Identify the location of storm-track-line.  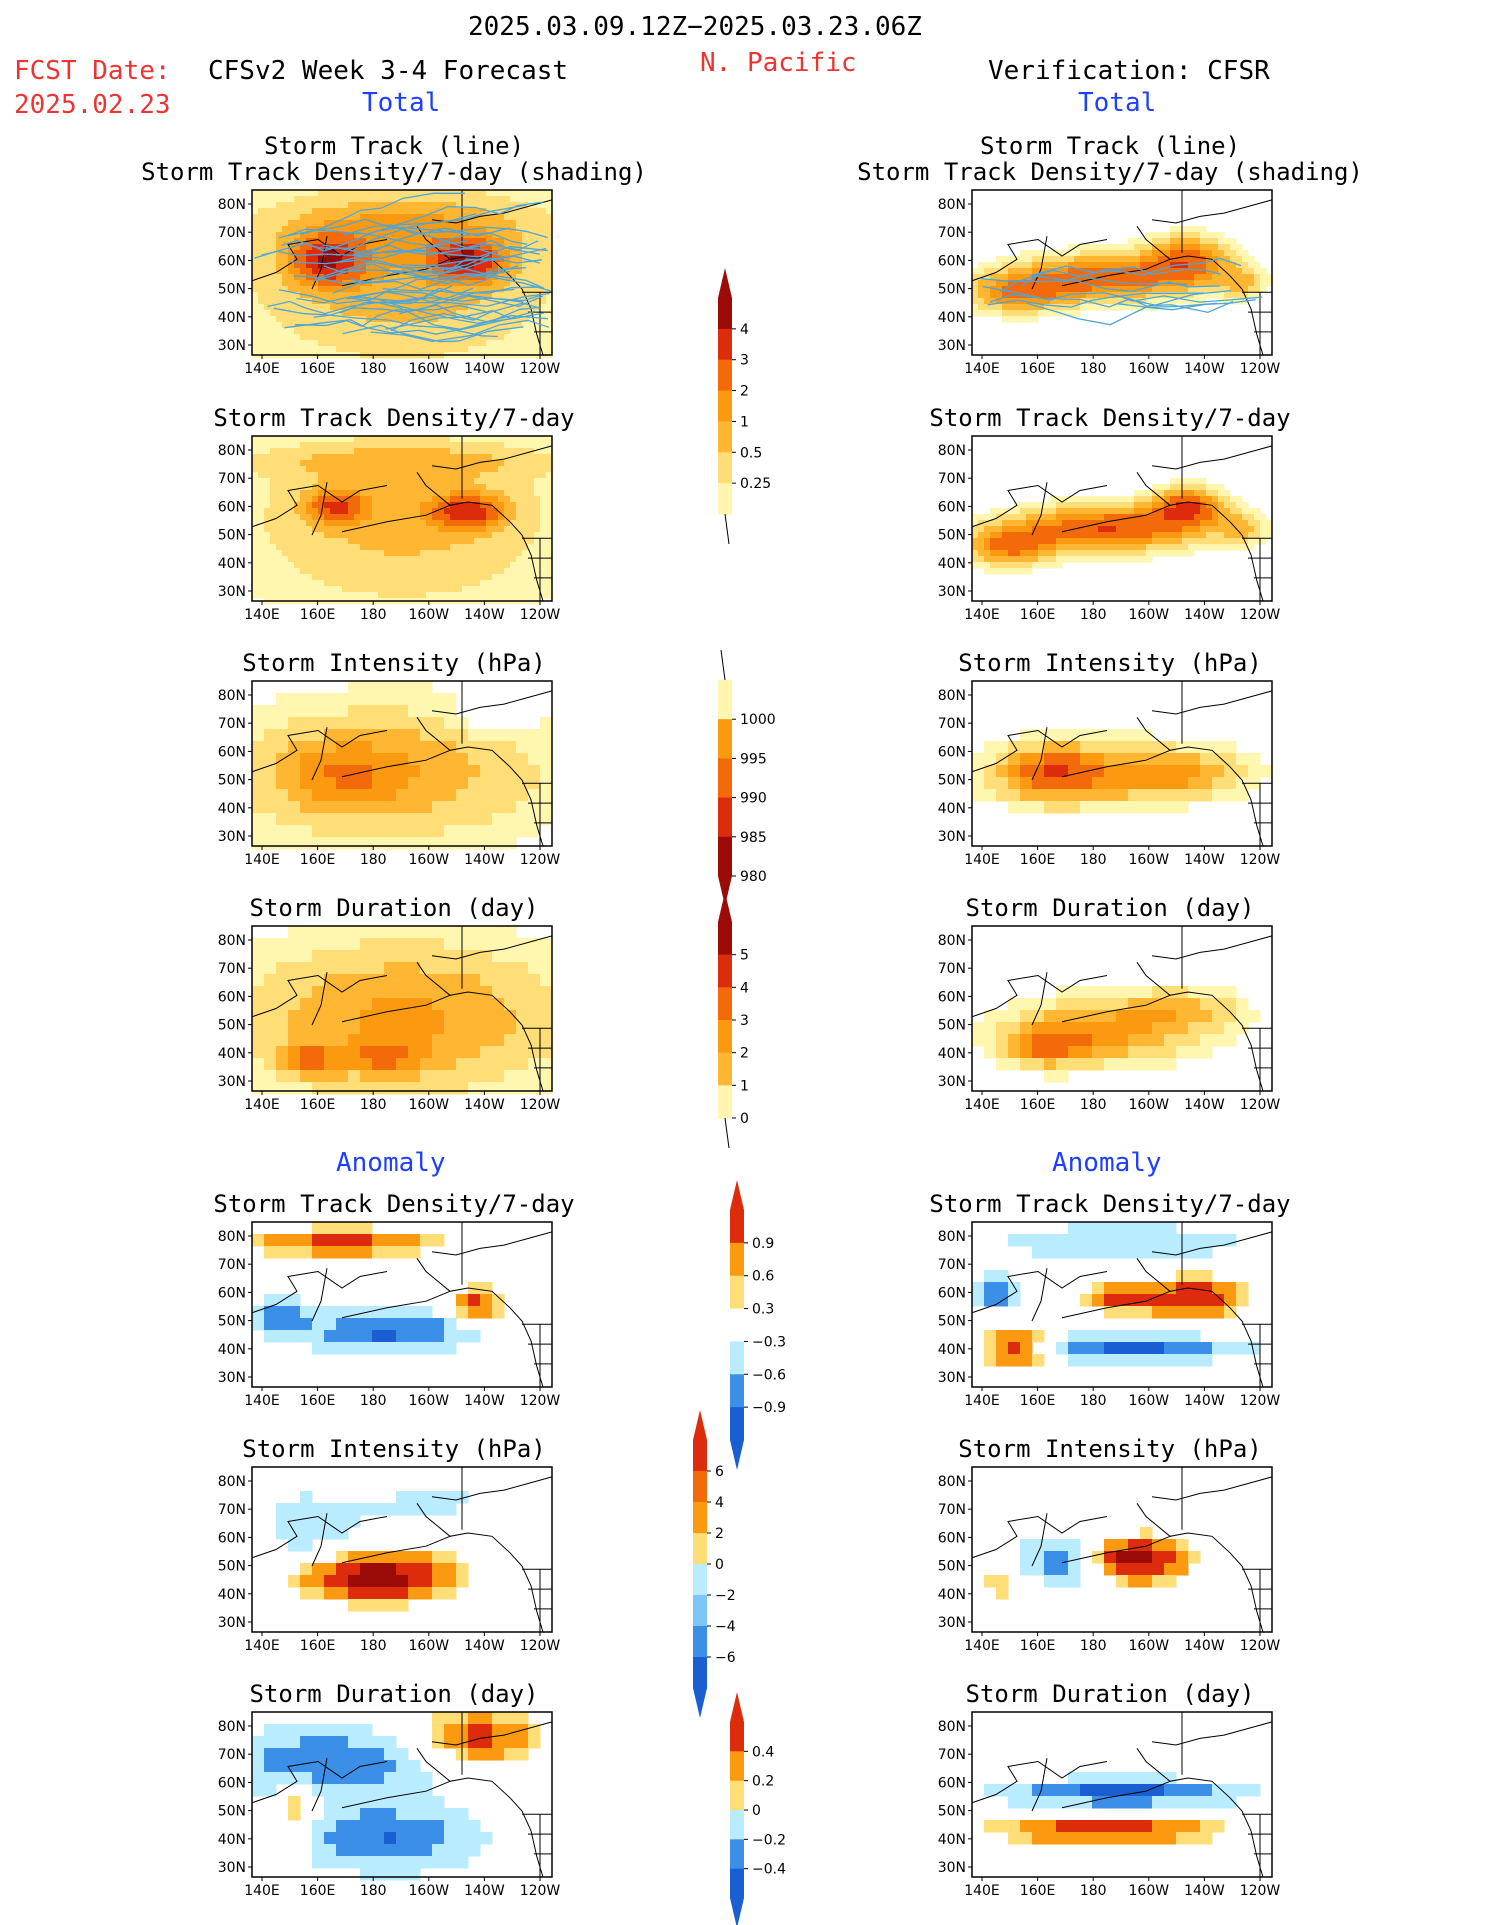
(467, 214).